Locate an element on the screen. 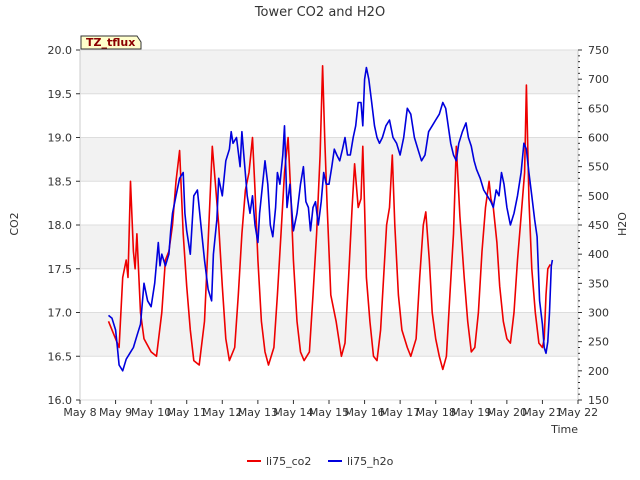  x-tick-label: May 15 is located at coordinates (329, 412).